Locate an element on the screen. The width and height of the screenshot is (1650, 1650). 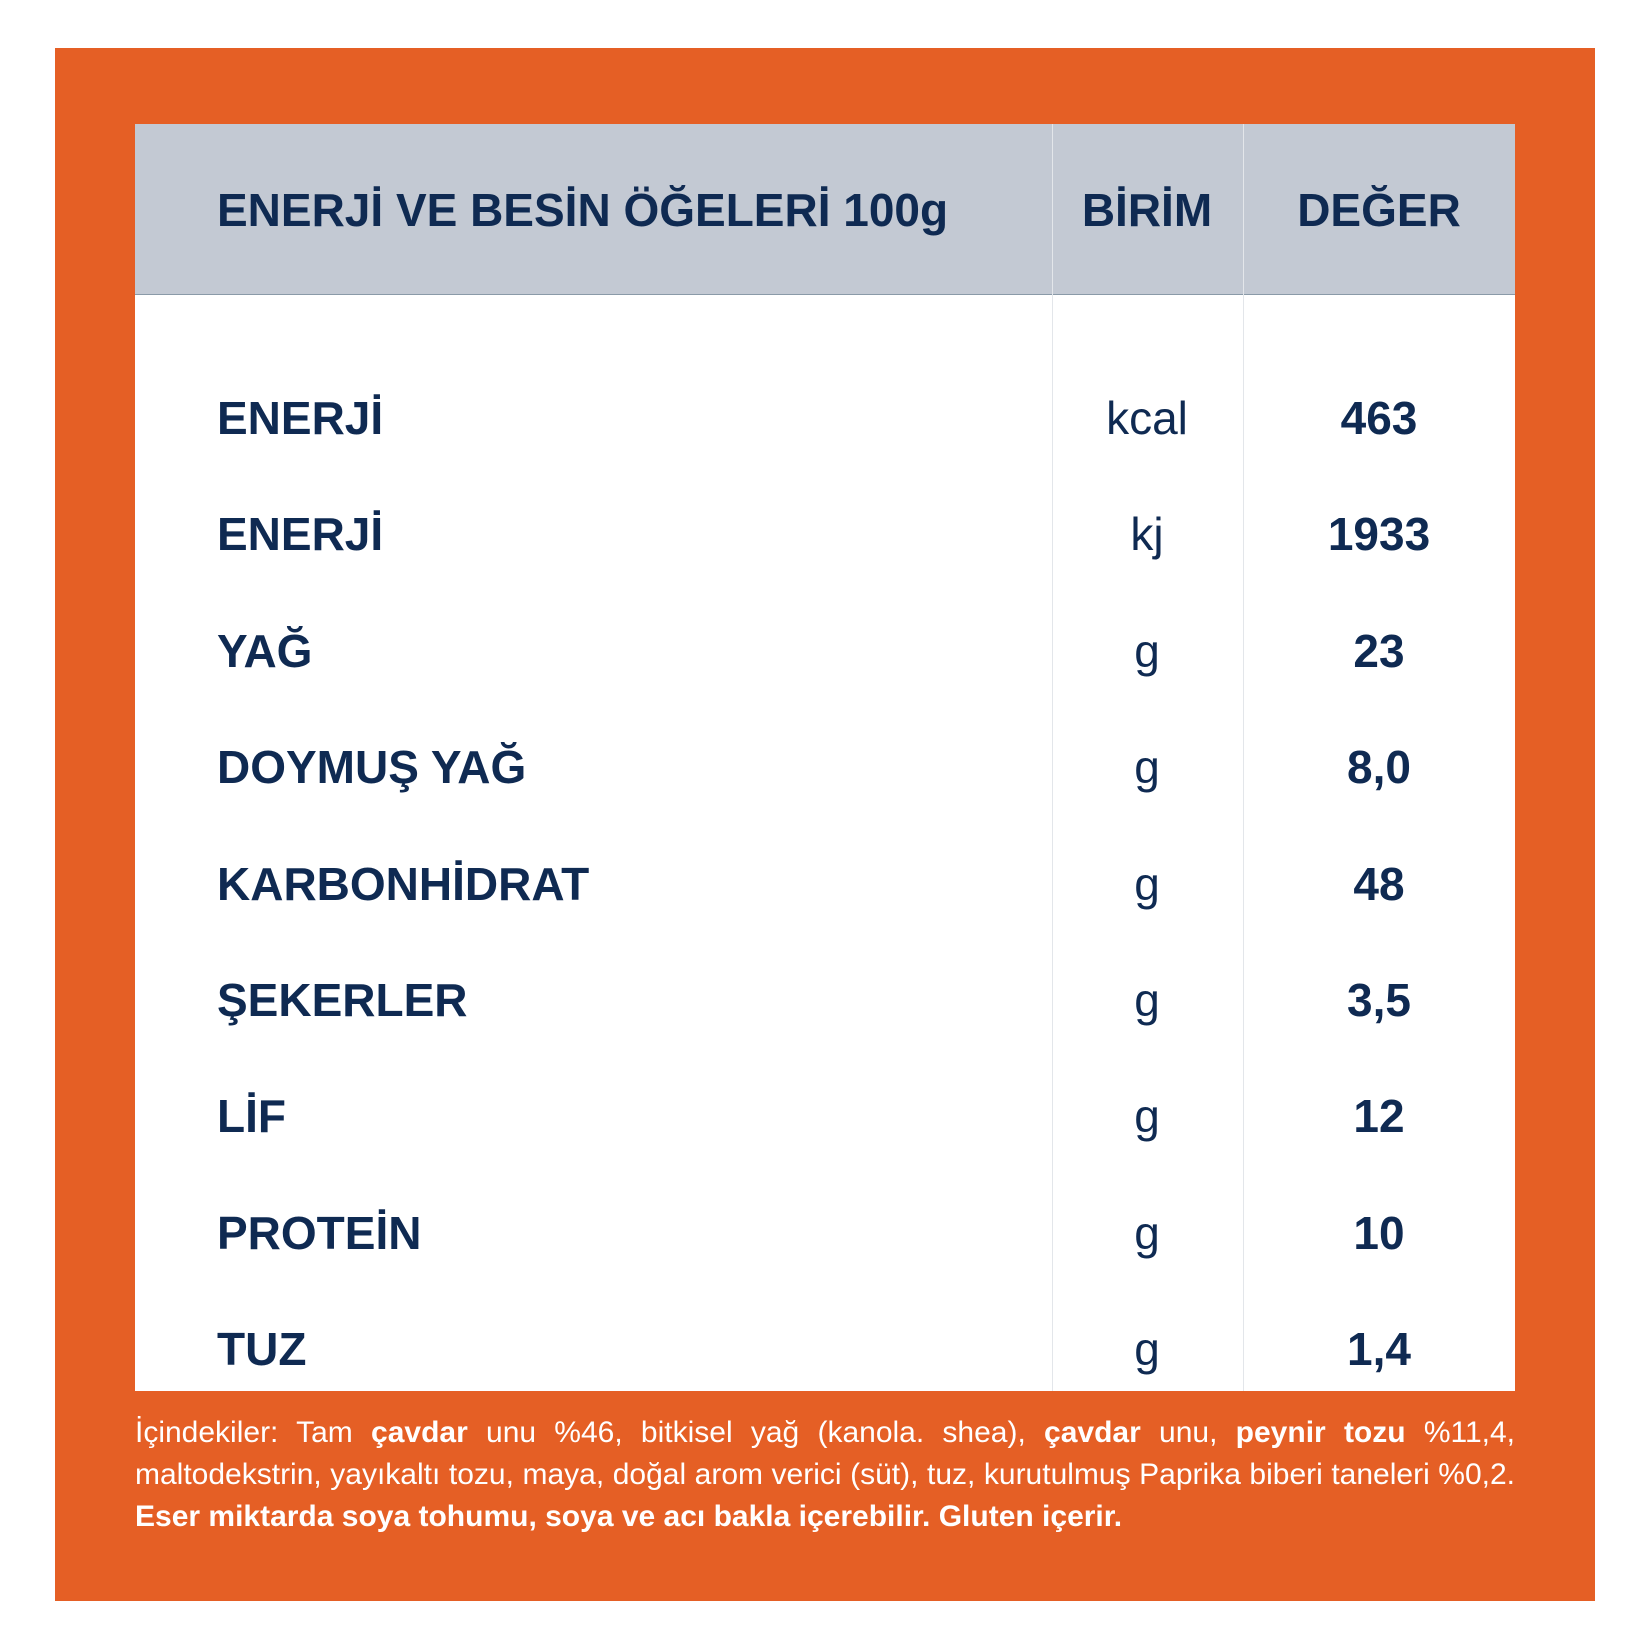
unit: kcal is located at coordinates (1147, 418).